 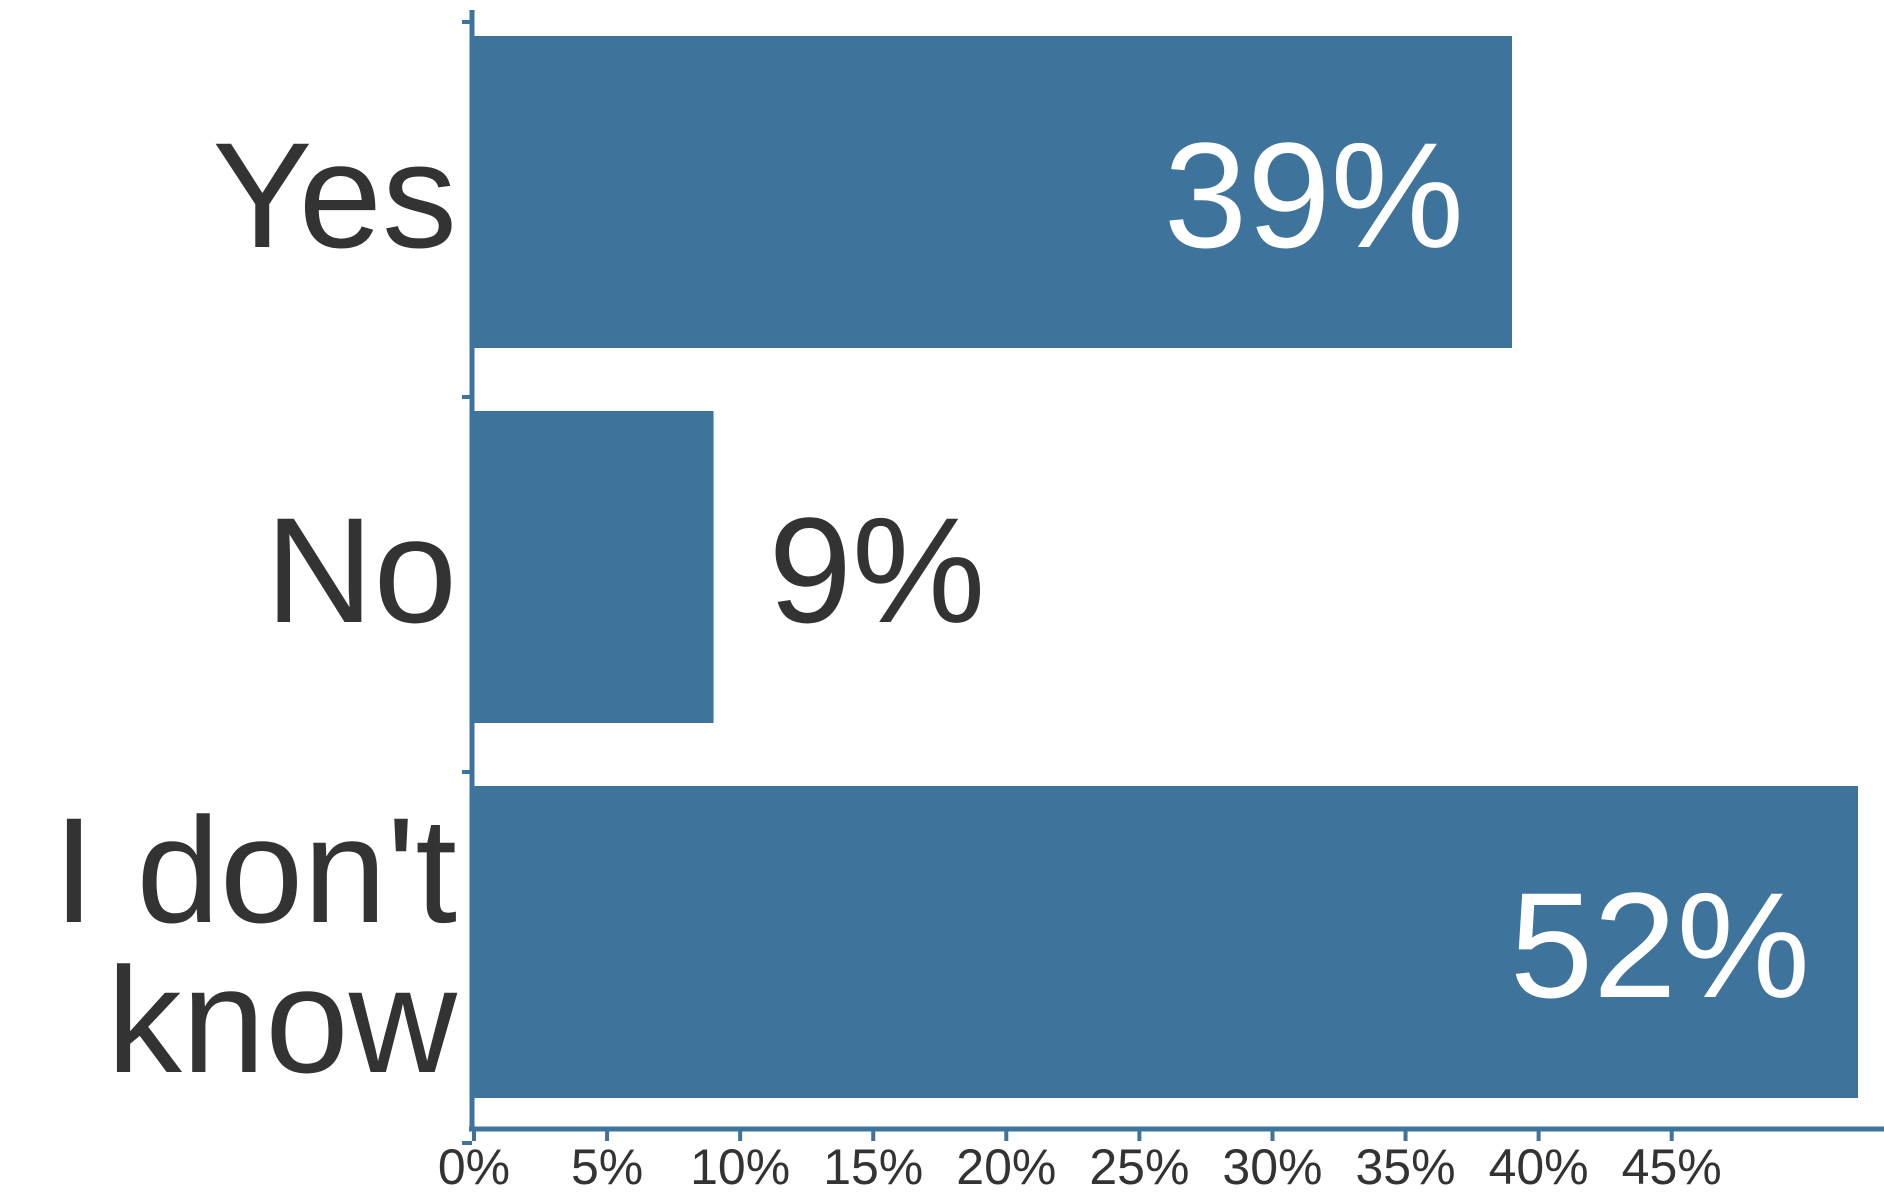 I want to click on data-label-0: 39%, so click(x=1314, y=195).